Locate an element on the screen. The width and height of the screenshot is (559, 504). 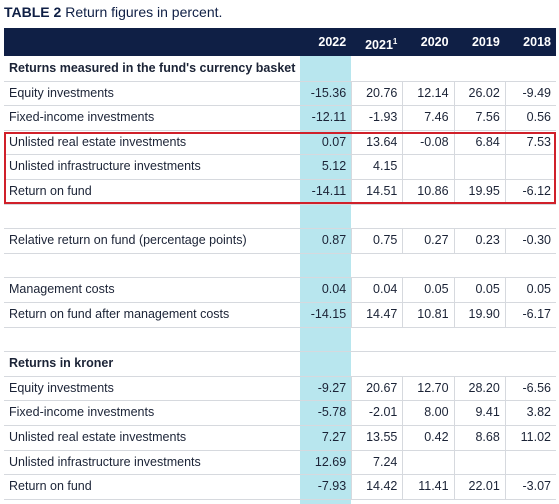
cell-value: 20.67 is located at coordinates (382, 387).